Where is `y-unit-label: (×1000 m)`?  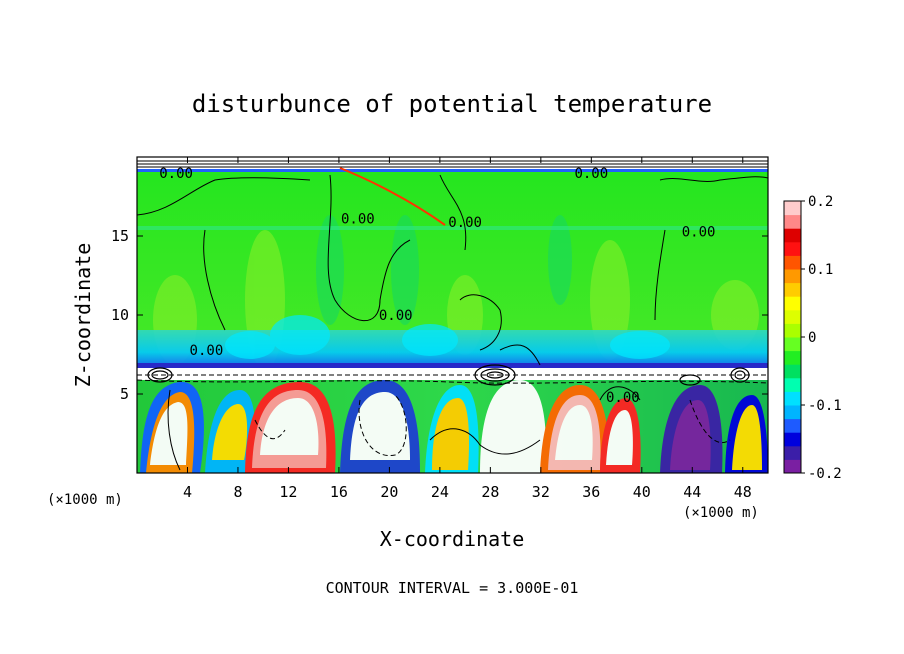
y-unit-label: (×1000 m) is located at coordinates (721, 513).